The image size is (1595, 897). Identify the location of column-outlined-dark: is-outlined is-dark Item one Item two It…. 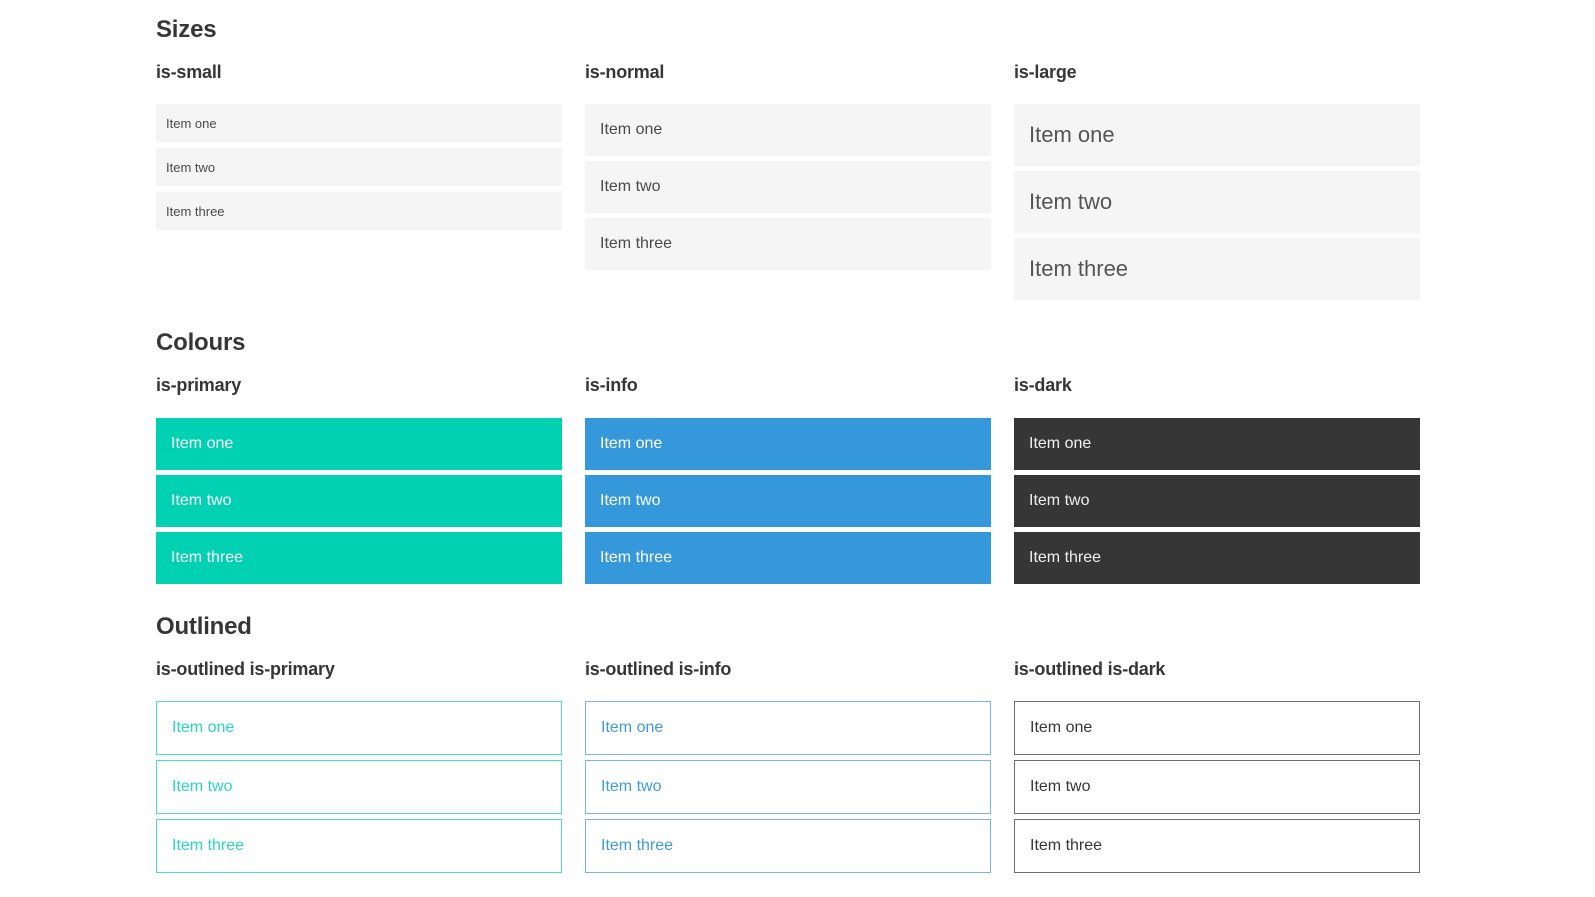
(1217, 766).